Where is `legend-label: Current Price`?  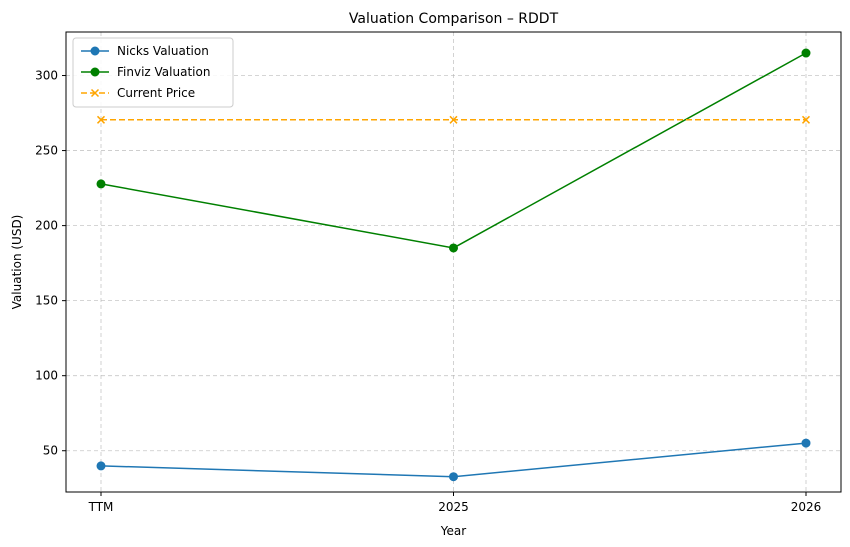
legend-label: Current Price is located at coordinates (156, 93).